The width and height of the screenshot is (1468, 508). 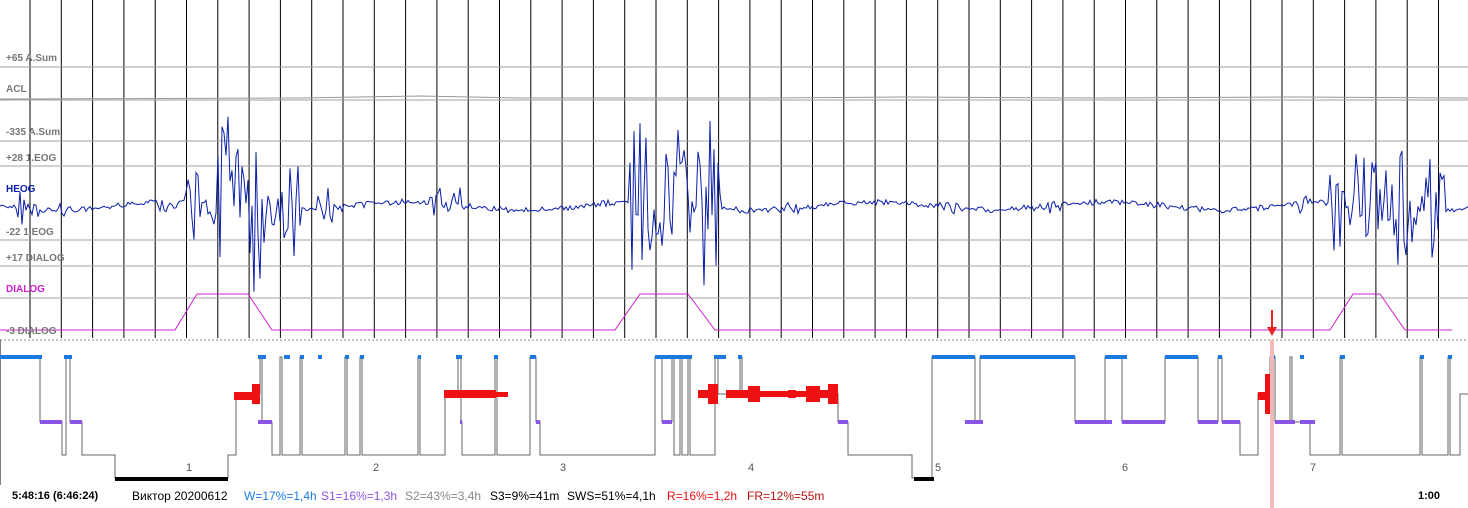 I want to click on label-dialog: DIALOG, so click(x=25, y=289).